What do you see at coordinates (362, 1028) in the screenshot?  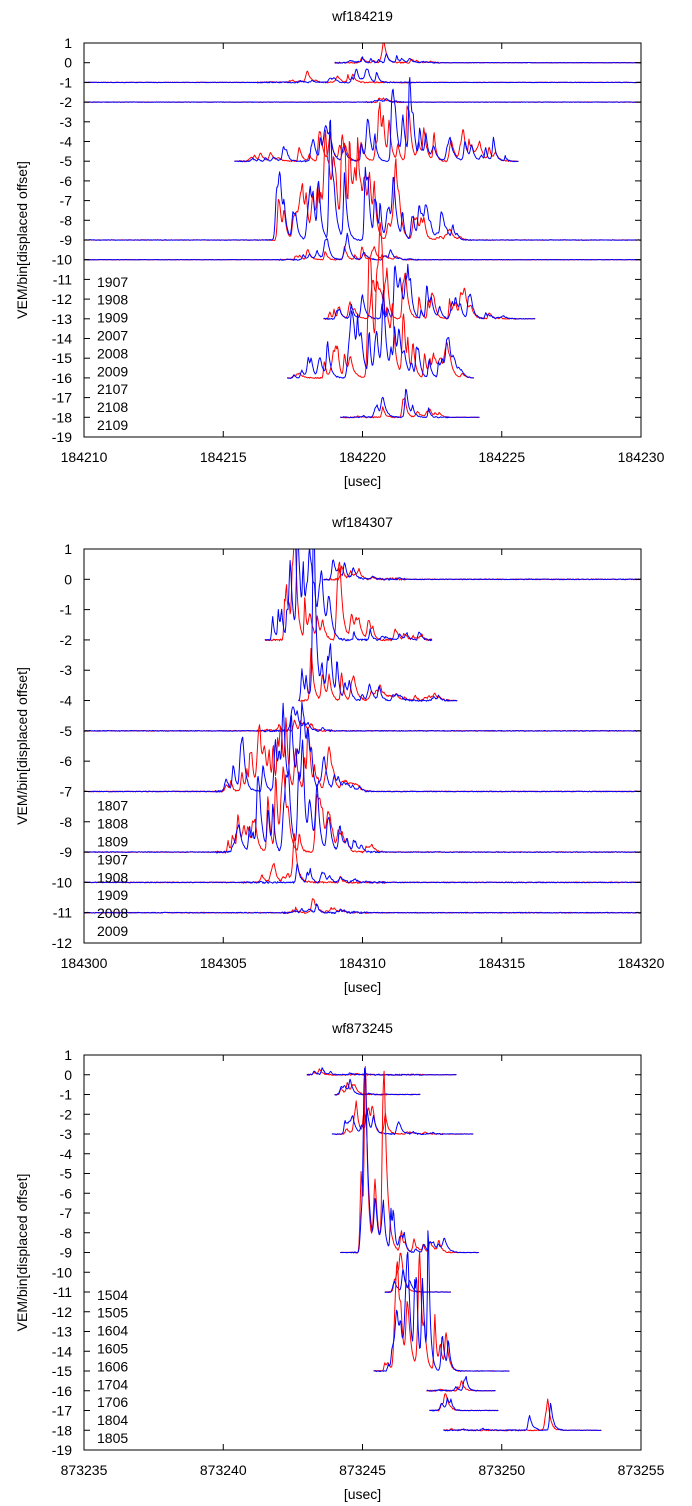 I see `chart-title: wf873245` at bounding box center [362, 1028].